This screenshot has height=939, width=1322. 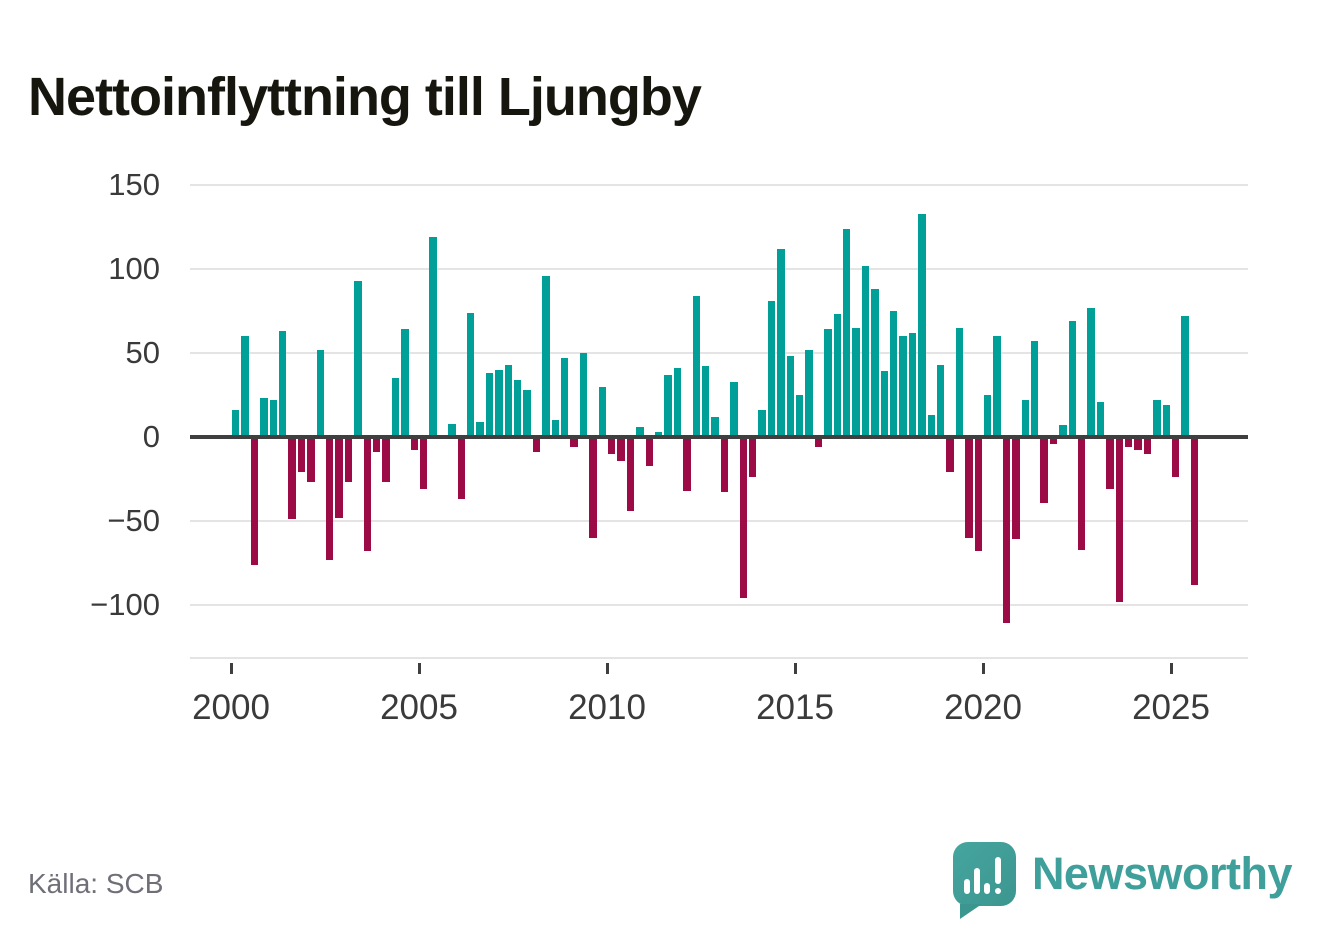 What do you see at coordinates (365, 97) in the screenshot?
I see `page-title: Nettoinflyttning till Ljungby` at bounding box center [365, 97].